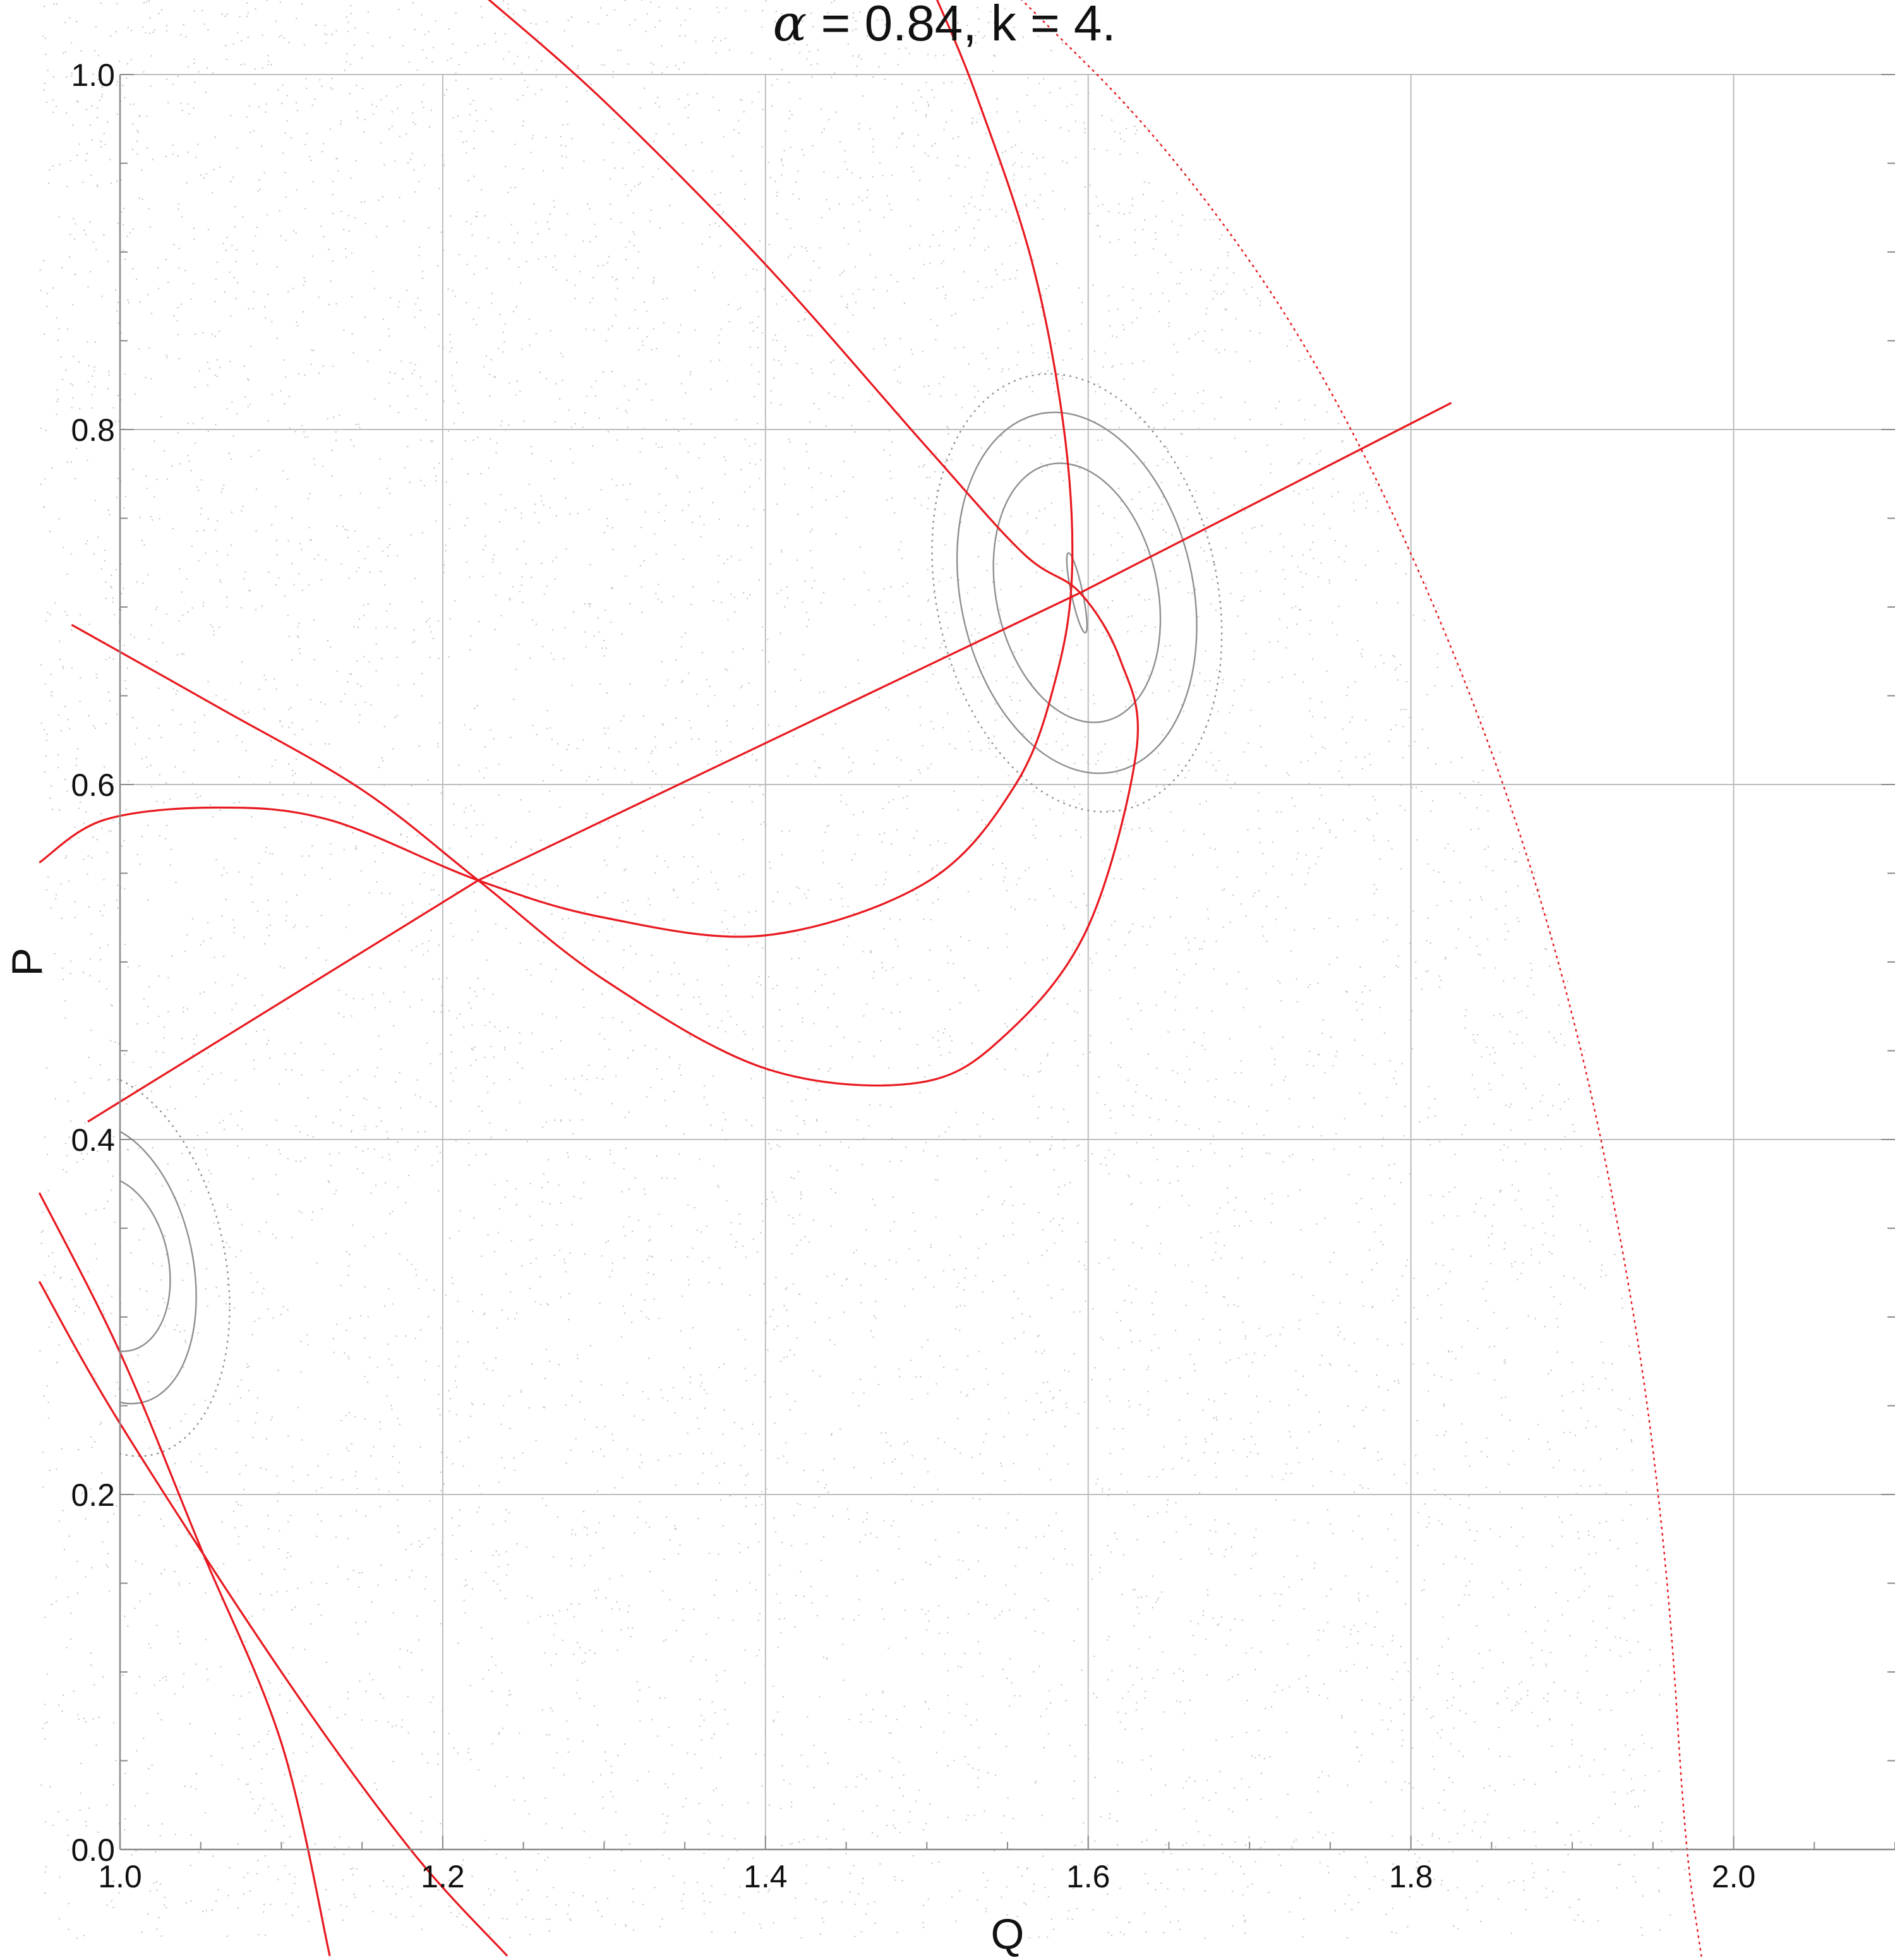 This screenshot has height=1960, width=1895. I want to click on y-axis-title: P, so click(27, 961).